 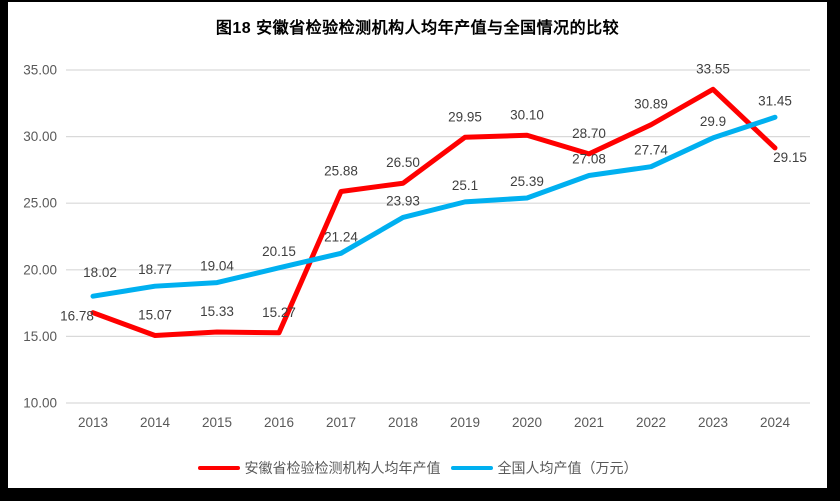 I want to click on data-label-s0: 30.89, so click(x=651, y=104).